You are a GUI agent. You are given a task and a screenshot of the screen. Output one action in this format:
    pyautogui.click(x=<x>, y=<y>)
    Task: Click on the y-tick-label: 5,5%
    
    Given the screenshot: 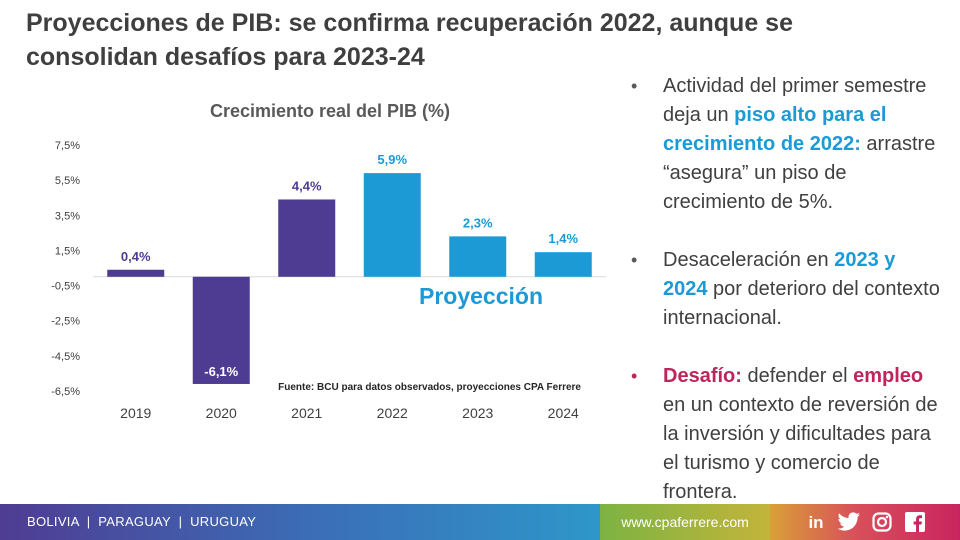 What is the action you would take?
    pyautogui.click(x=67, y=181)
    